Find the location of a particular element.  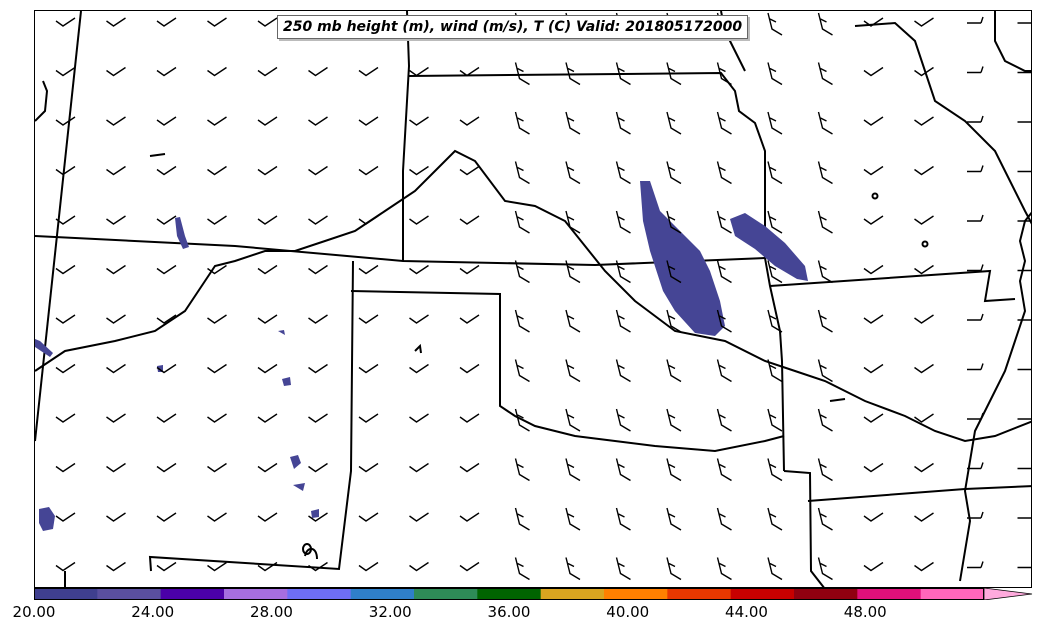

colorbar-tick-label: 24.00 is located at coordinates (153, 612).